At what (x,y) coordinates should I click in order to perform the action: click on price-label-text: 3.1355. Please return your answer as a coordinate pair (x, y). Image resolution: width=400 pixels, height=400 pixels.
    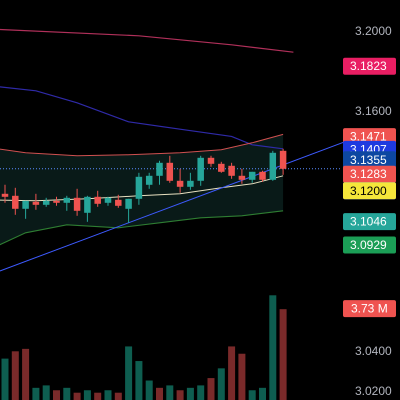
    Looking at the image, I should click on (368, 160).